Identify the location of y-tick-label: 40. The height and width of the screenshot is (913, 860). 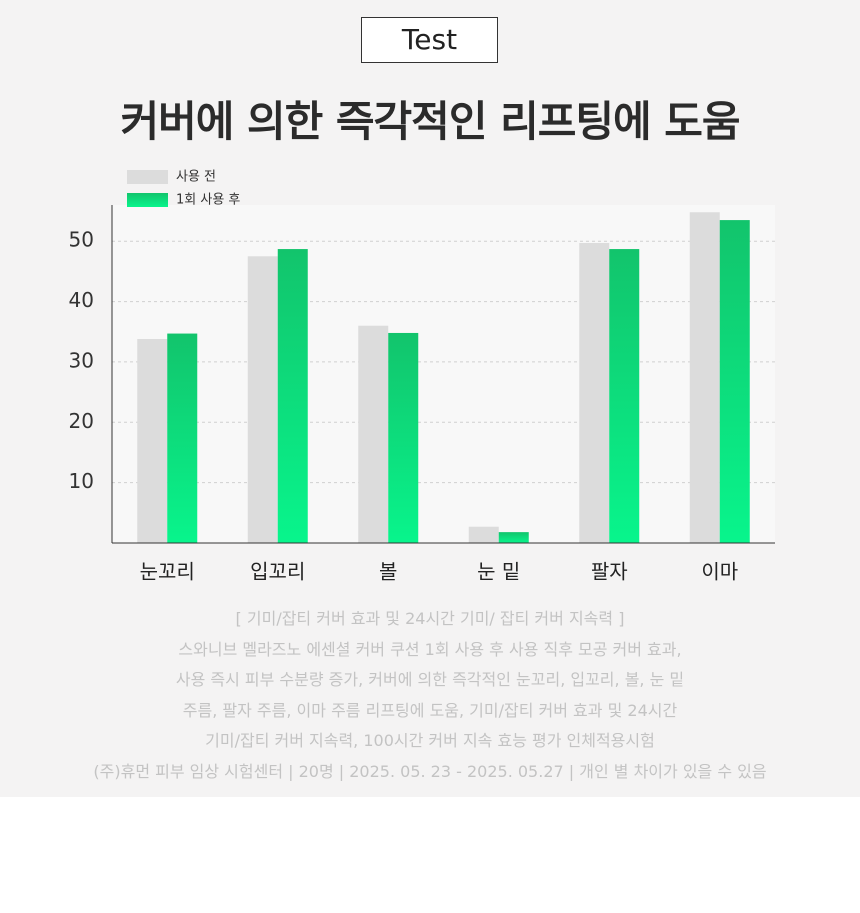
(81, 300).